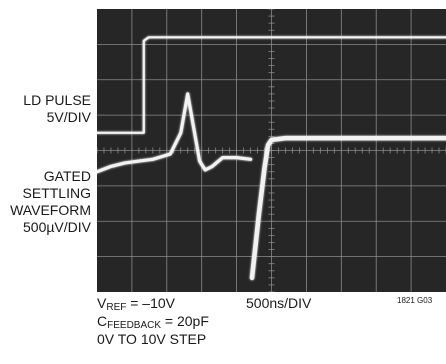 Image resolution: width=446 pixels, height=364 pixels. I want to click on vref-note: VREF = –10V, so click(136, 305).